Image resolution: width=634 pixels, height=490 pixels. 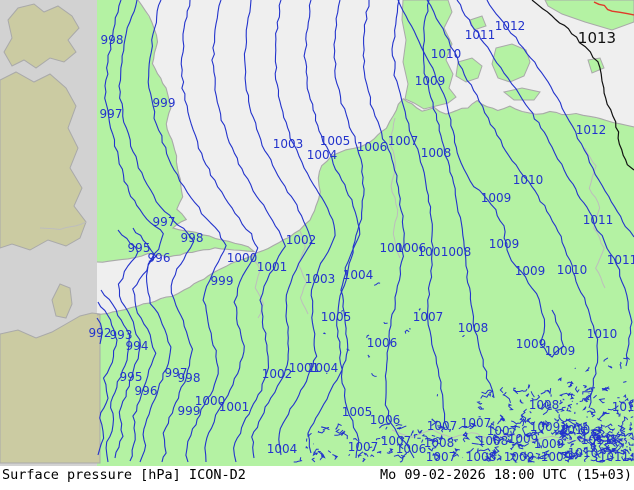 I want to click on pressure-label: 995, so click(x=131, y=377).